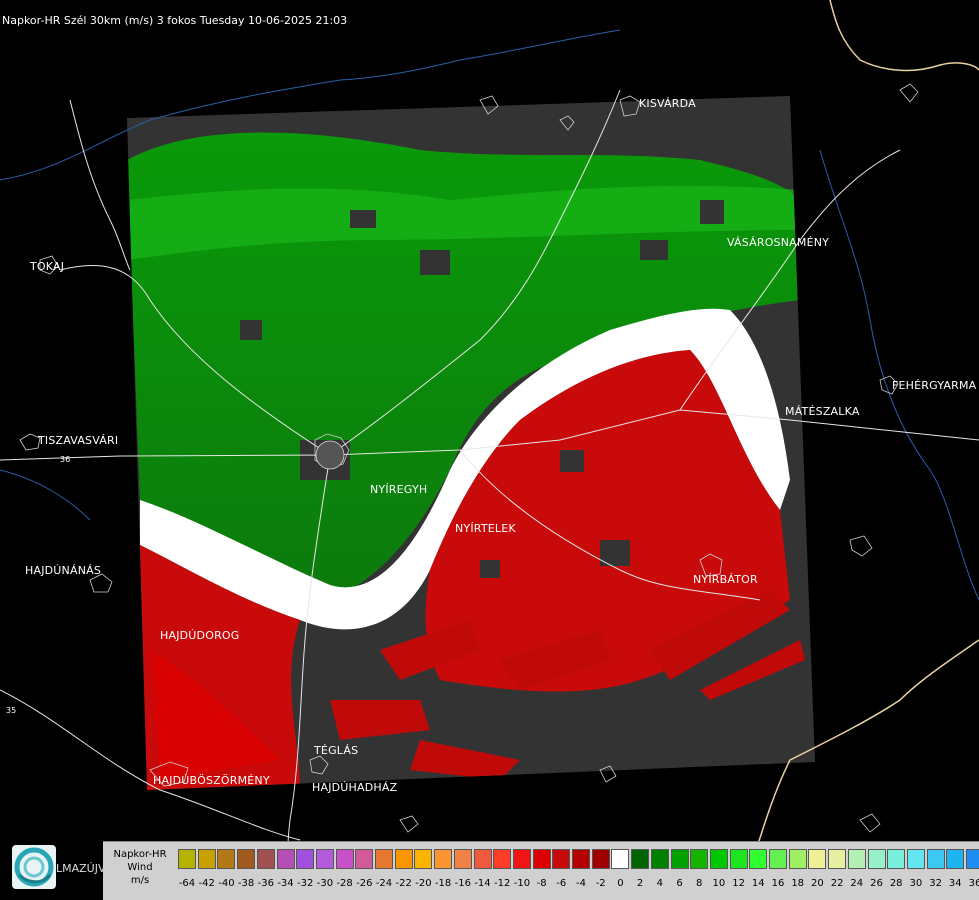 The height and width of the screenshot is (900, 979). Describe the element at coordinates (226, 883) in the screenshot. I see `legend-tick-label: -40` at that location.